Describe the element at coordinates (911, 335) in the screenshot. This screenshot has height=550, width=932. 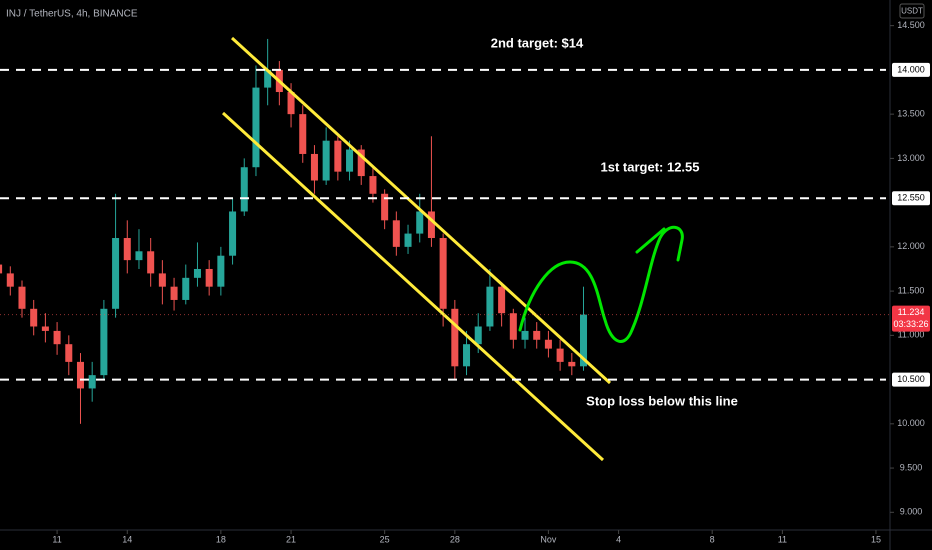
I see `y-tick-label: 11.000` at that location.